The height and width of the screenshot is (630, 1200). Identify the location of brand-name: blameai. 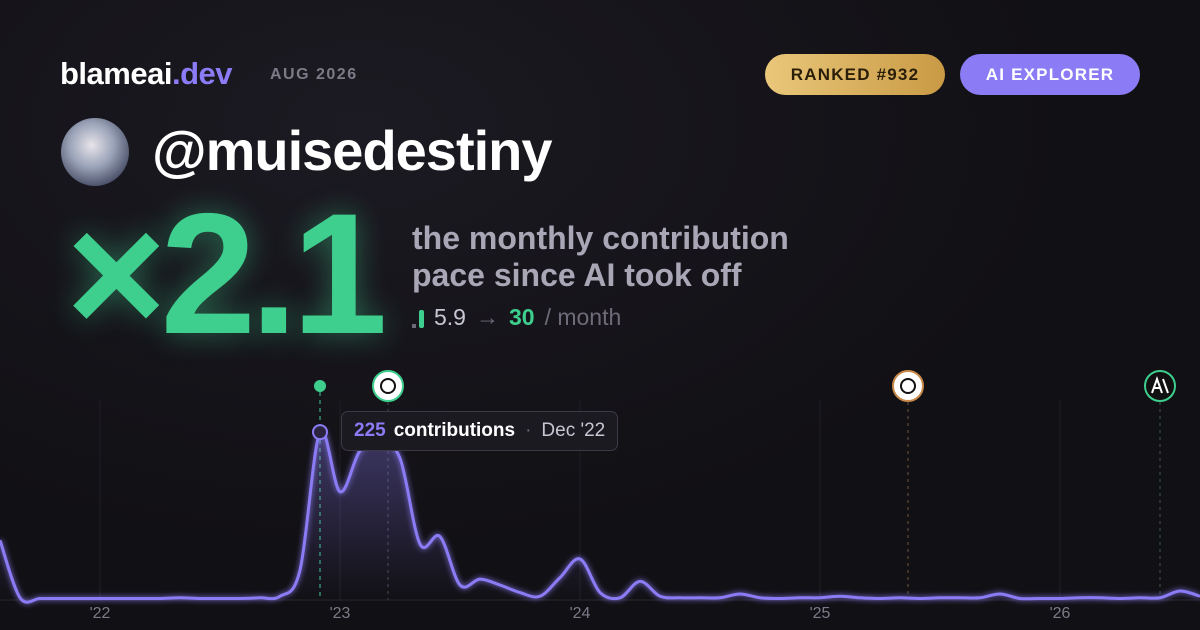
(116, 73).